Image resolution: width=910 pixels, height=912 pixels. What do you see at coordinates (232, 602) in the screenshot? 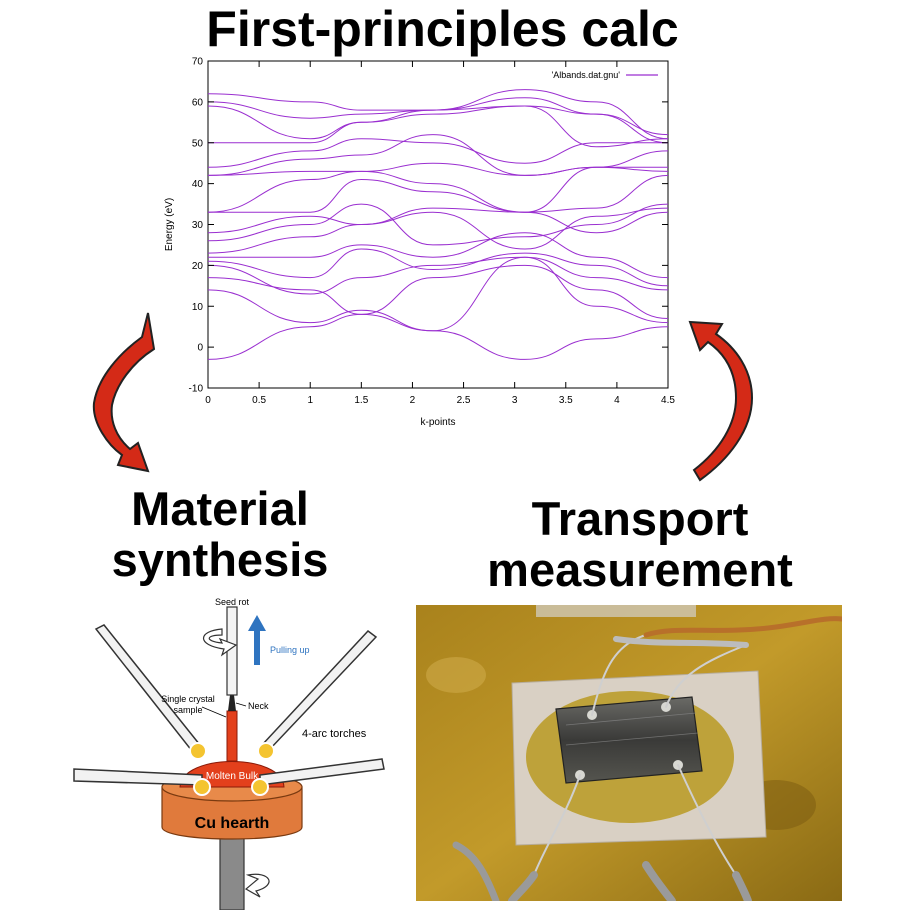
I see `seed-rod-label: Seed rot` at bounding box center [232, 602].